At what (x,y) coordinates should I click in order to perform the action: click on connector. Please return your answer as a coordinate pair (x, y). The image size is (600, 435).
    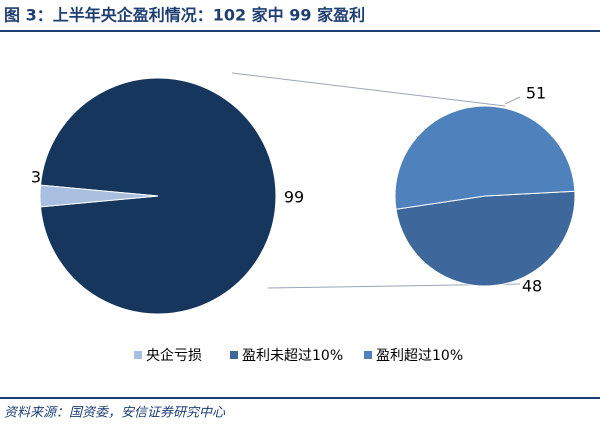
    Looking at the image, I should click on (368, 89).